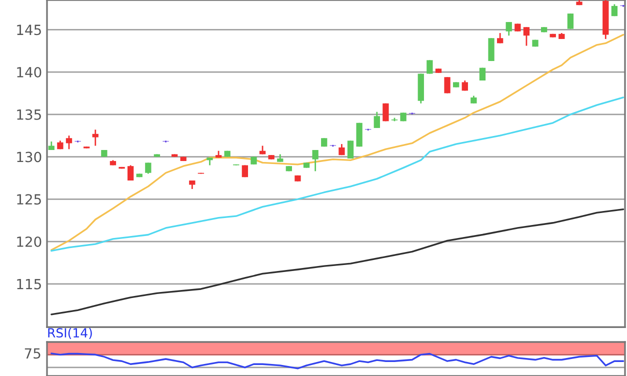  What do you see at coordinates (29, 241) in the screenshot?
I see `y-tick-label: 120` at bounding box center [29, 241].